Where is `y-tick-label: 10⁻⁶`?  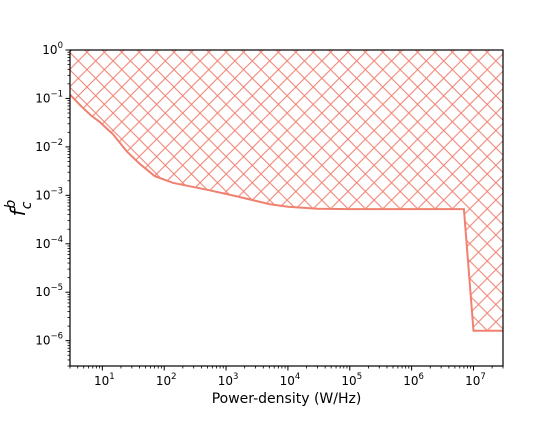
y-tick-label: 10⁻⁶ is located at coordinates (49, 340).